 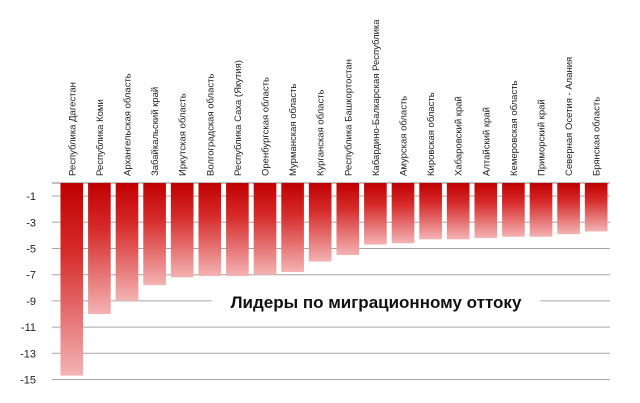 What do you see at coordinates (31, 197) in the screenshot?
I see `y-tick-label: -1` at bounding box center [31, 197].